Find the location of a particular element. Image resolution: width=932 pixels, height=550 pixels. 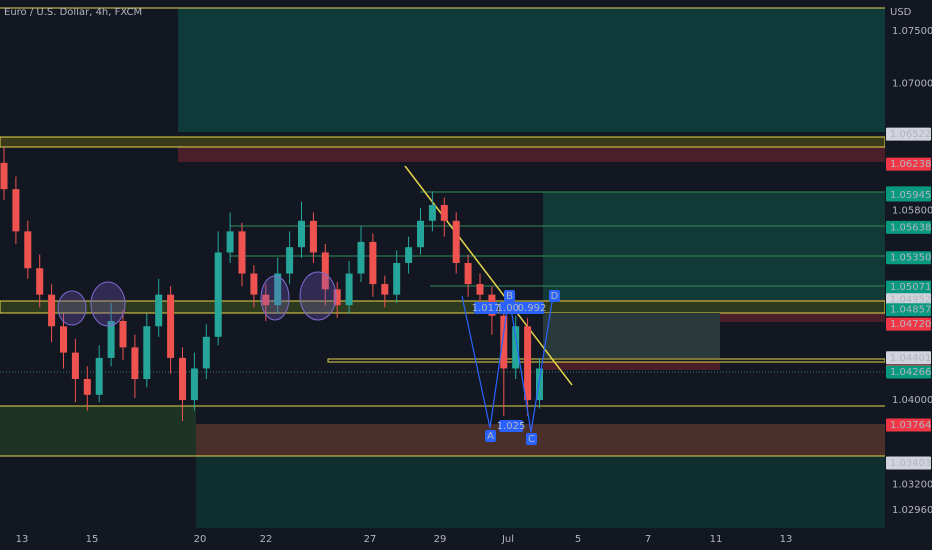

price-tick-label: 1.04000 is located at coordinates (912, 400).